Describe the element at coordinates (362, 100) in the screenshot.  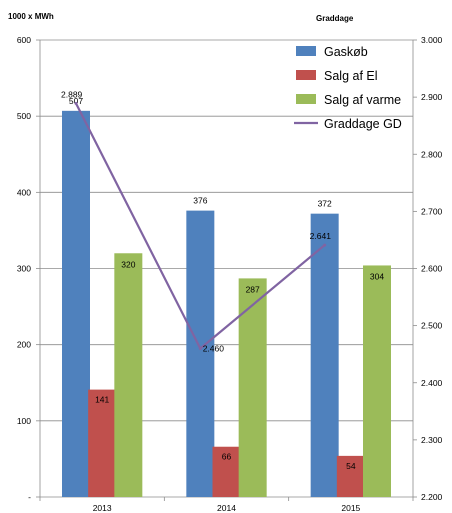
I see `legend-label: Salg af varme` at that location.